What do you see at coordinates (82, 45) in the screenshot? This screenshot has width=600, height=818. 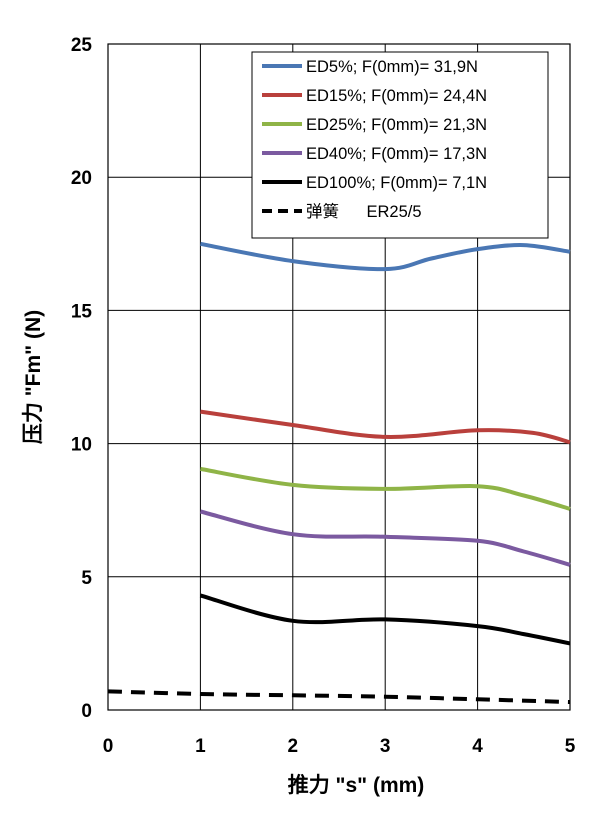 I see `y-tick-label: 25` at bounding box center [82, 45].